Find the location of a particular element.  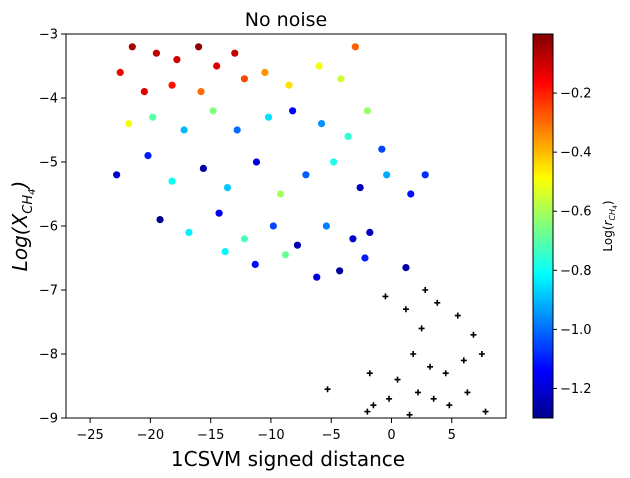

x-tick-label: −10 is located at coordinates (270, 435).